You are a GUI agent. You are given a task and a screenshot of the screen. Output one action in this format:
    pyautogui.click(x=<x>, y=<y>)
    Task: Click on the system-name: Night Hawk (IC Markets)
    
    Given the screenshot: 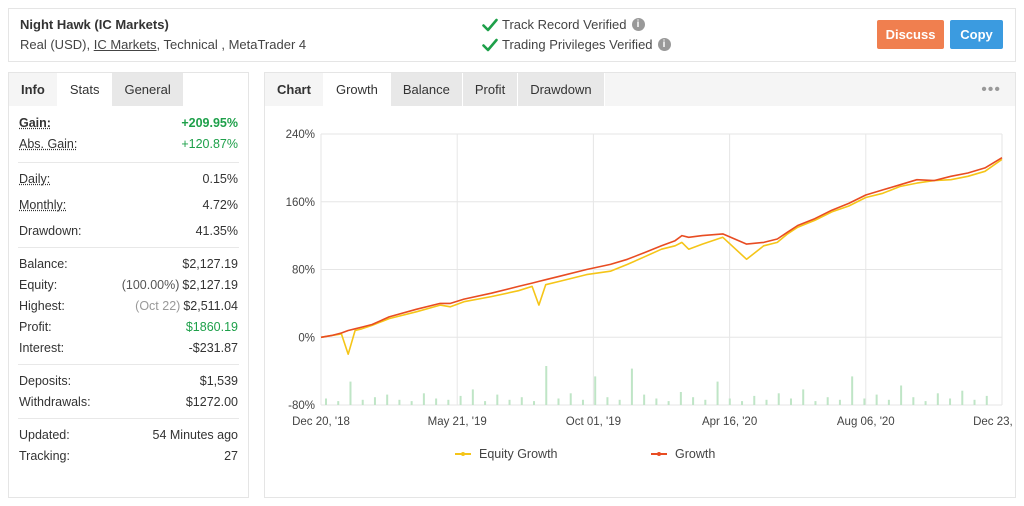 What is the action you would take?
    pyautogui.click(x=94, y=24)
    